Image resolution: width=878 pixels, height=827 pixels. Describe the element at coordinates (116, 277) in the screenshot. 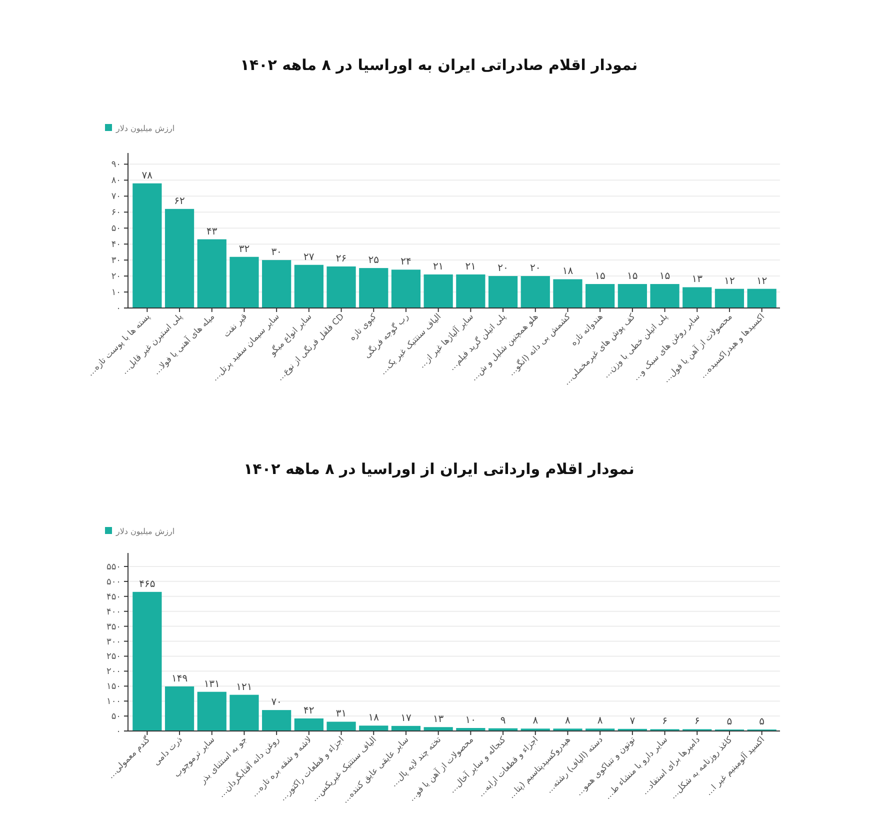

I see `y-tick-label: ۲۰` at that location.